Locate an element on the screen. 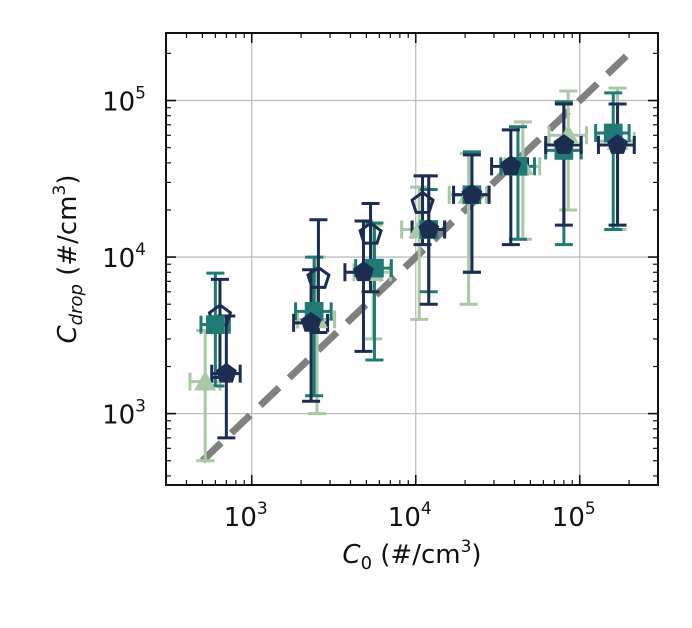  y-tick-label: 10³ is located at coordinates (124, 414).